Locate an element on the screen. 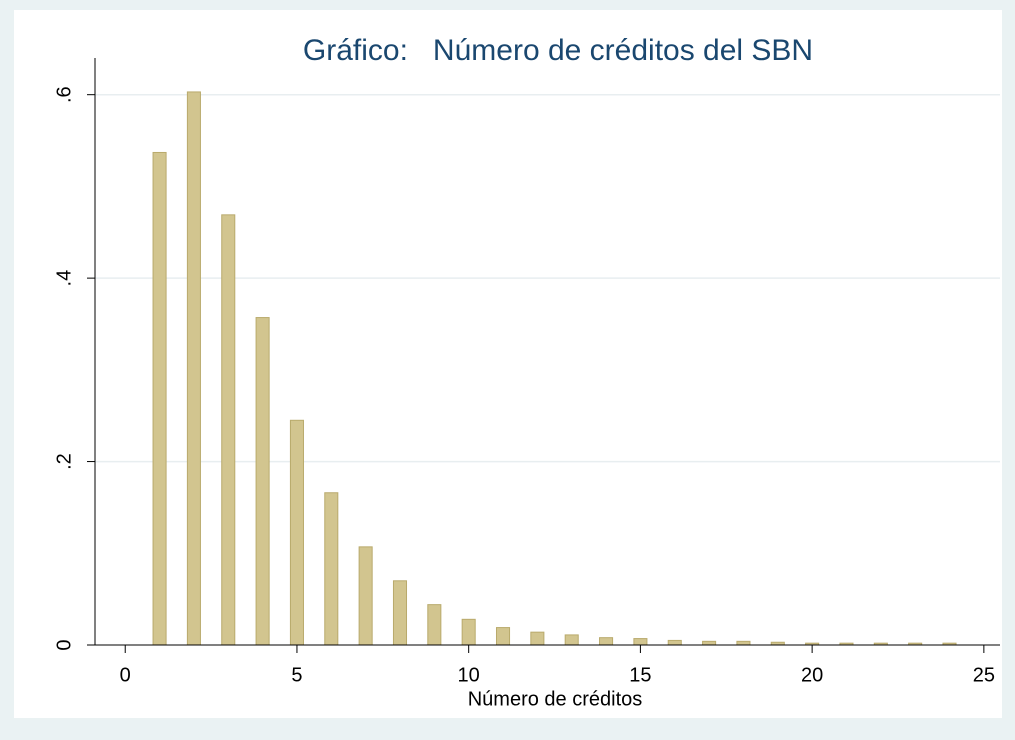  x-tick-label: 25 is located at coordinates (984, 675).